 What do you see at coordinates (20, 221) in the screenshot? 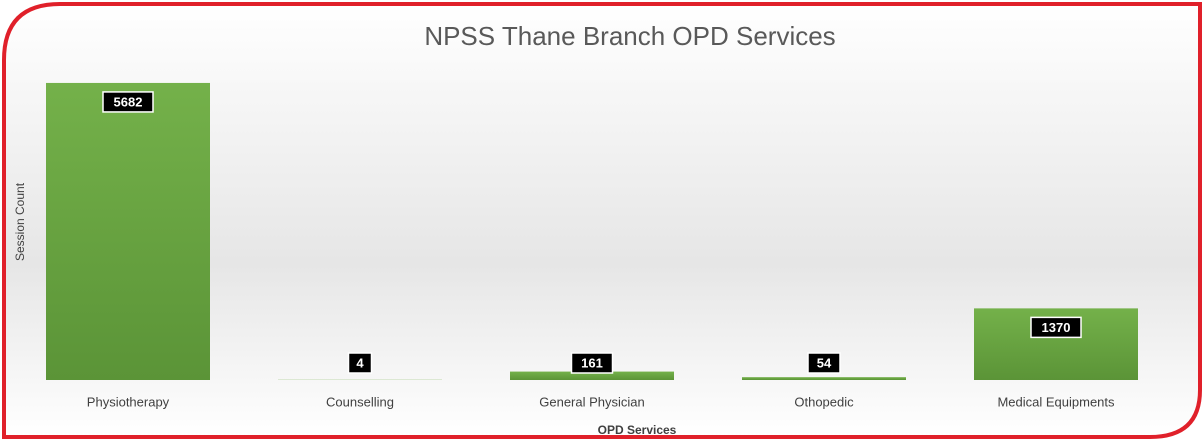
I see `y-axis-title: Session Count` at bounding box center [20, 221].